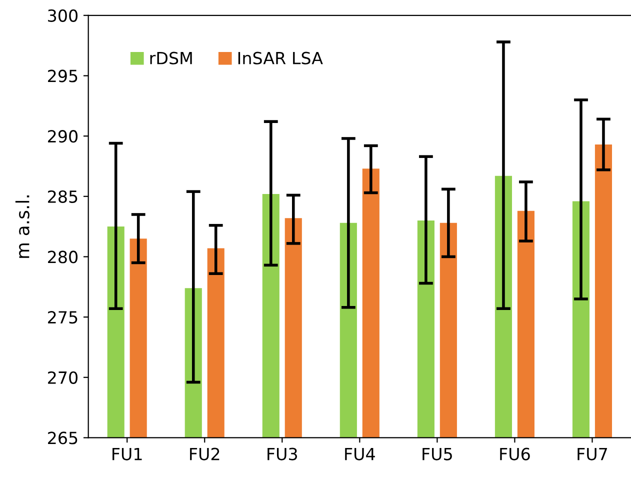  Describe the element at coordinates (437, 454) in the screenshot. I see `x-tick-label: FU5` at that location.